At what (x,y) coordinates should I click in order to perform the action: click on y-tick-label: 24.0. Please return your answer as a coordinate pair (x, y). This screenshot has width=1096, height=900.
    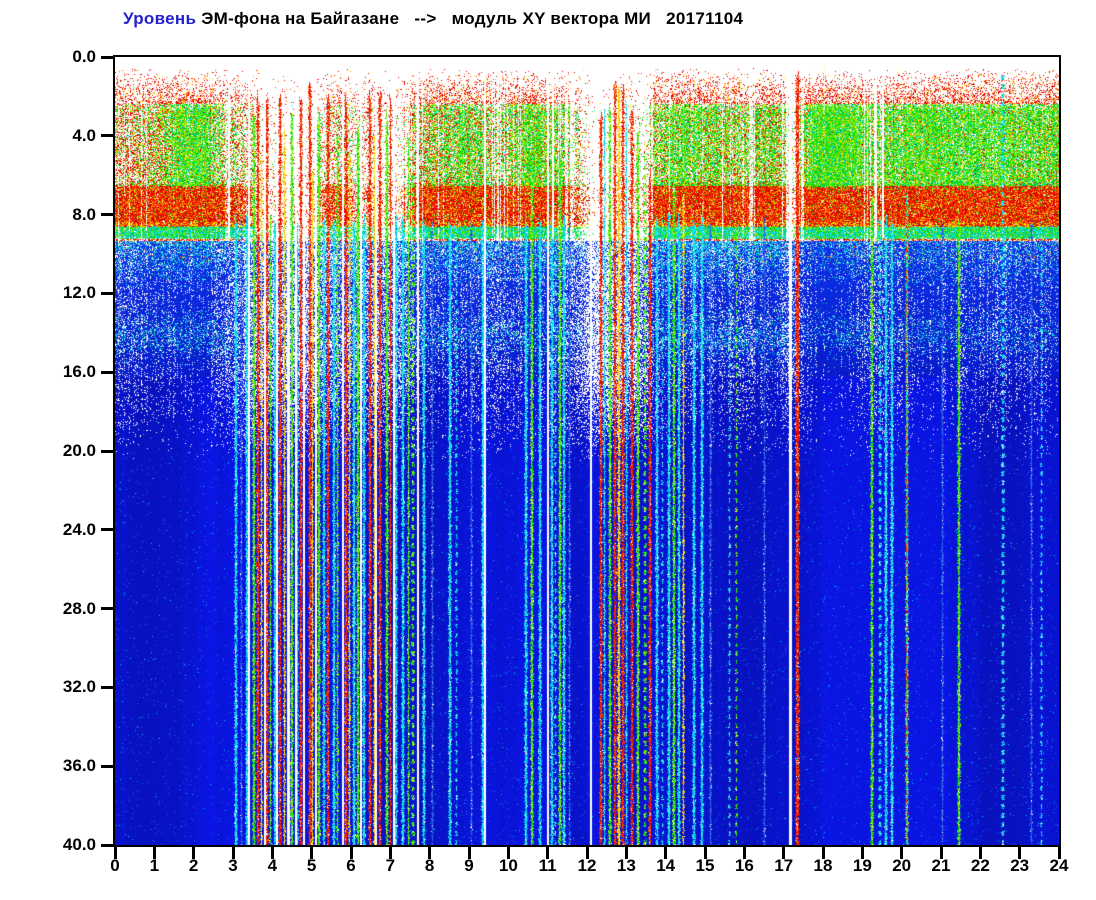
    Looking at the image, I should click on (79, 529).